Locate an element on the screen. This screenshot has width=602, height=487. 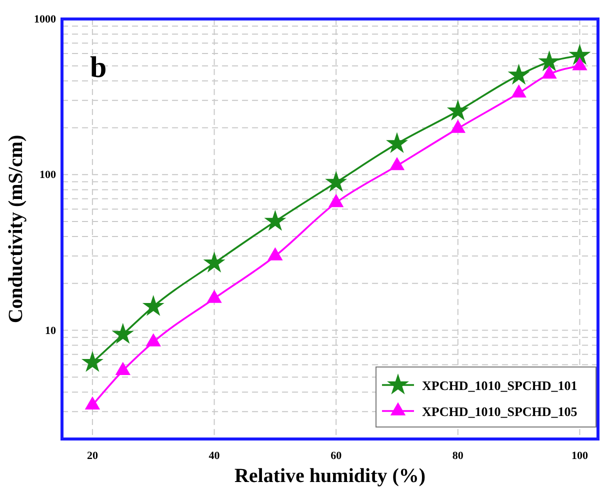
y-axis-title: Conductivity (mS/cm) is located at coordinates (16, 229).